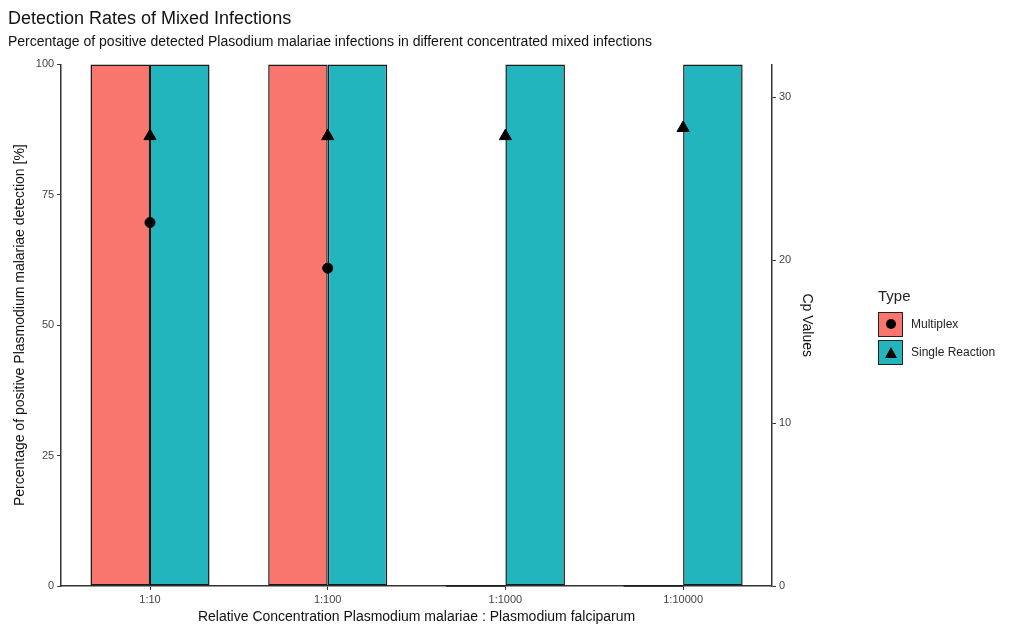 The width and height of the screenshot is (1019, 634). Describe the element at coordinates (330, 40) in the screenshot. I see `chart-subtitle: Percentage of positive detected Plasodium malariae infections in different concentrated mixed infections` at that location.